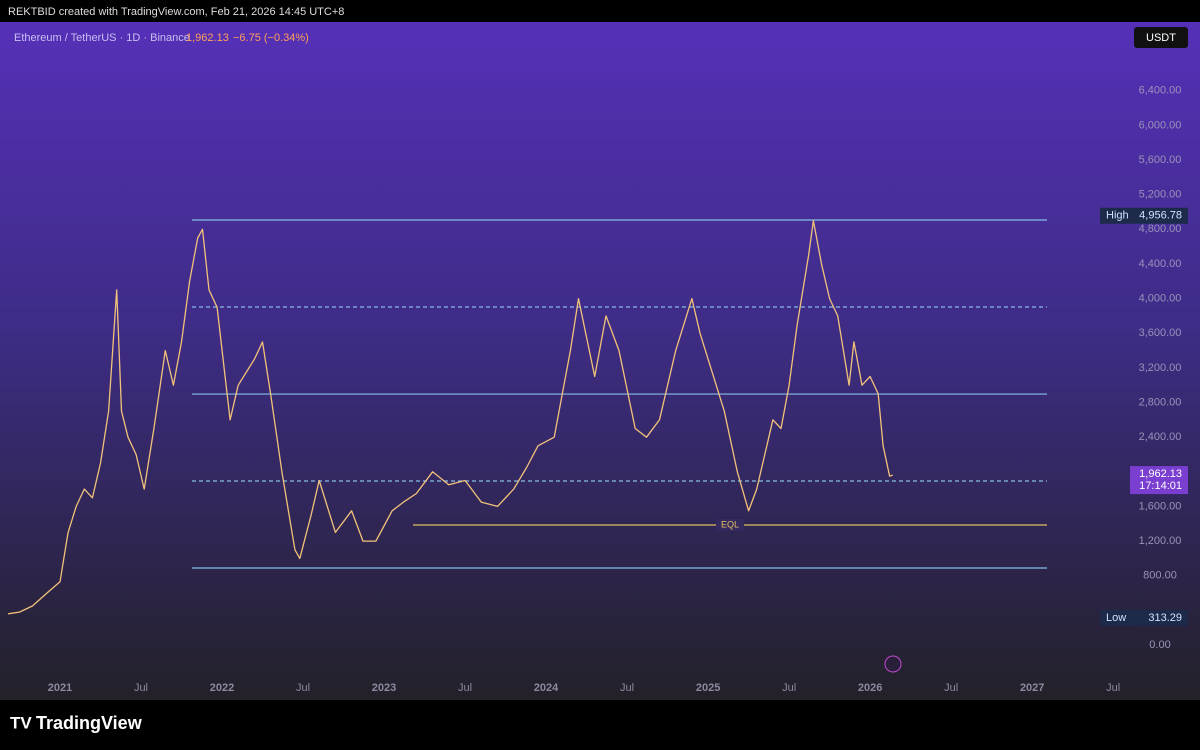 The image size is (1200, 750). Describe the element at coordinates (600, 725) in the screenshot. I see `bottom-bar` at that location.